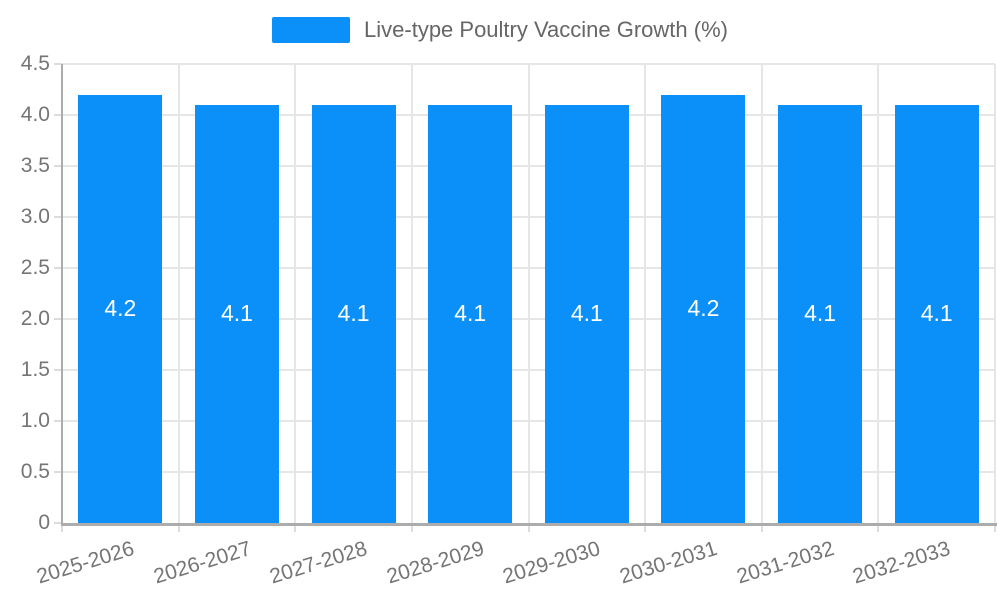 This screenshot has width=1000, height=600. What do you see at coordinates (902, 563) in the screenshot?
I see `x-tick-label: 2032-2033` at bounding box center [902, 563].